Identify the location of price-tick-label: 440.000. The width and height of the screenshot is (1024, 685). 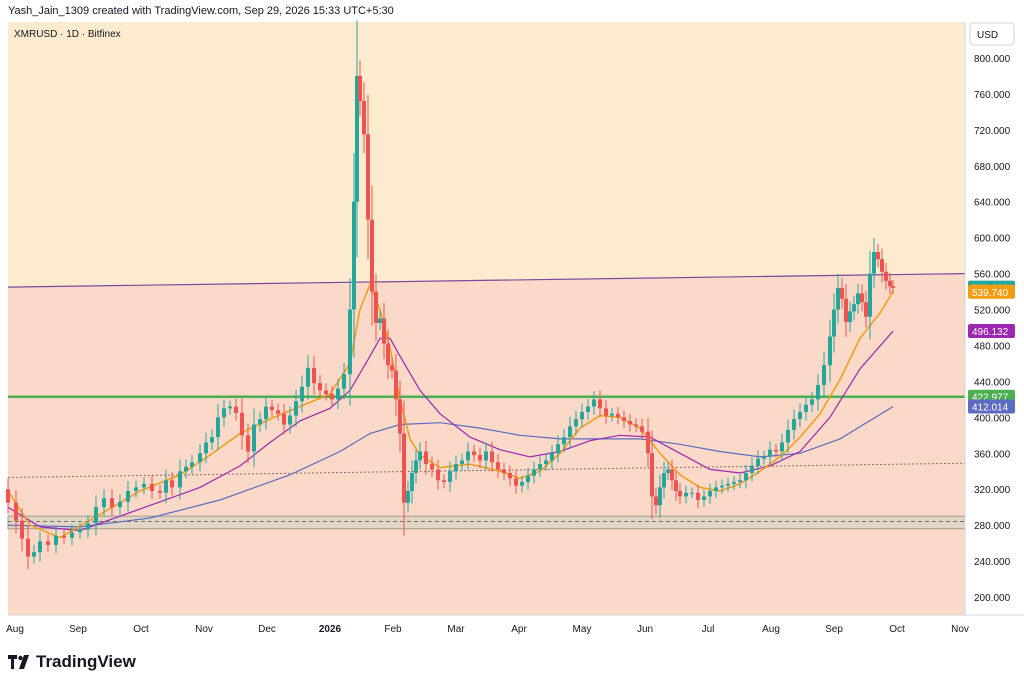
(992, 382).